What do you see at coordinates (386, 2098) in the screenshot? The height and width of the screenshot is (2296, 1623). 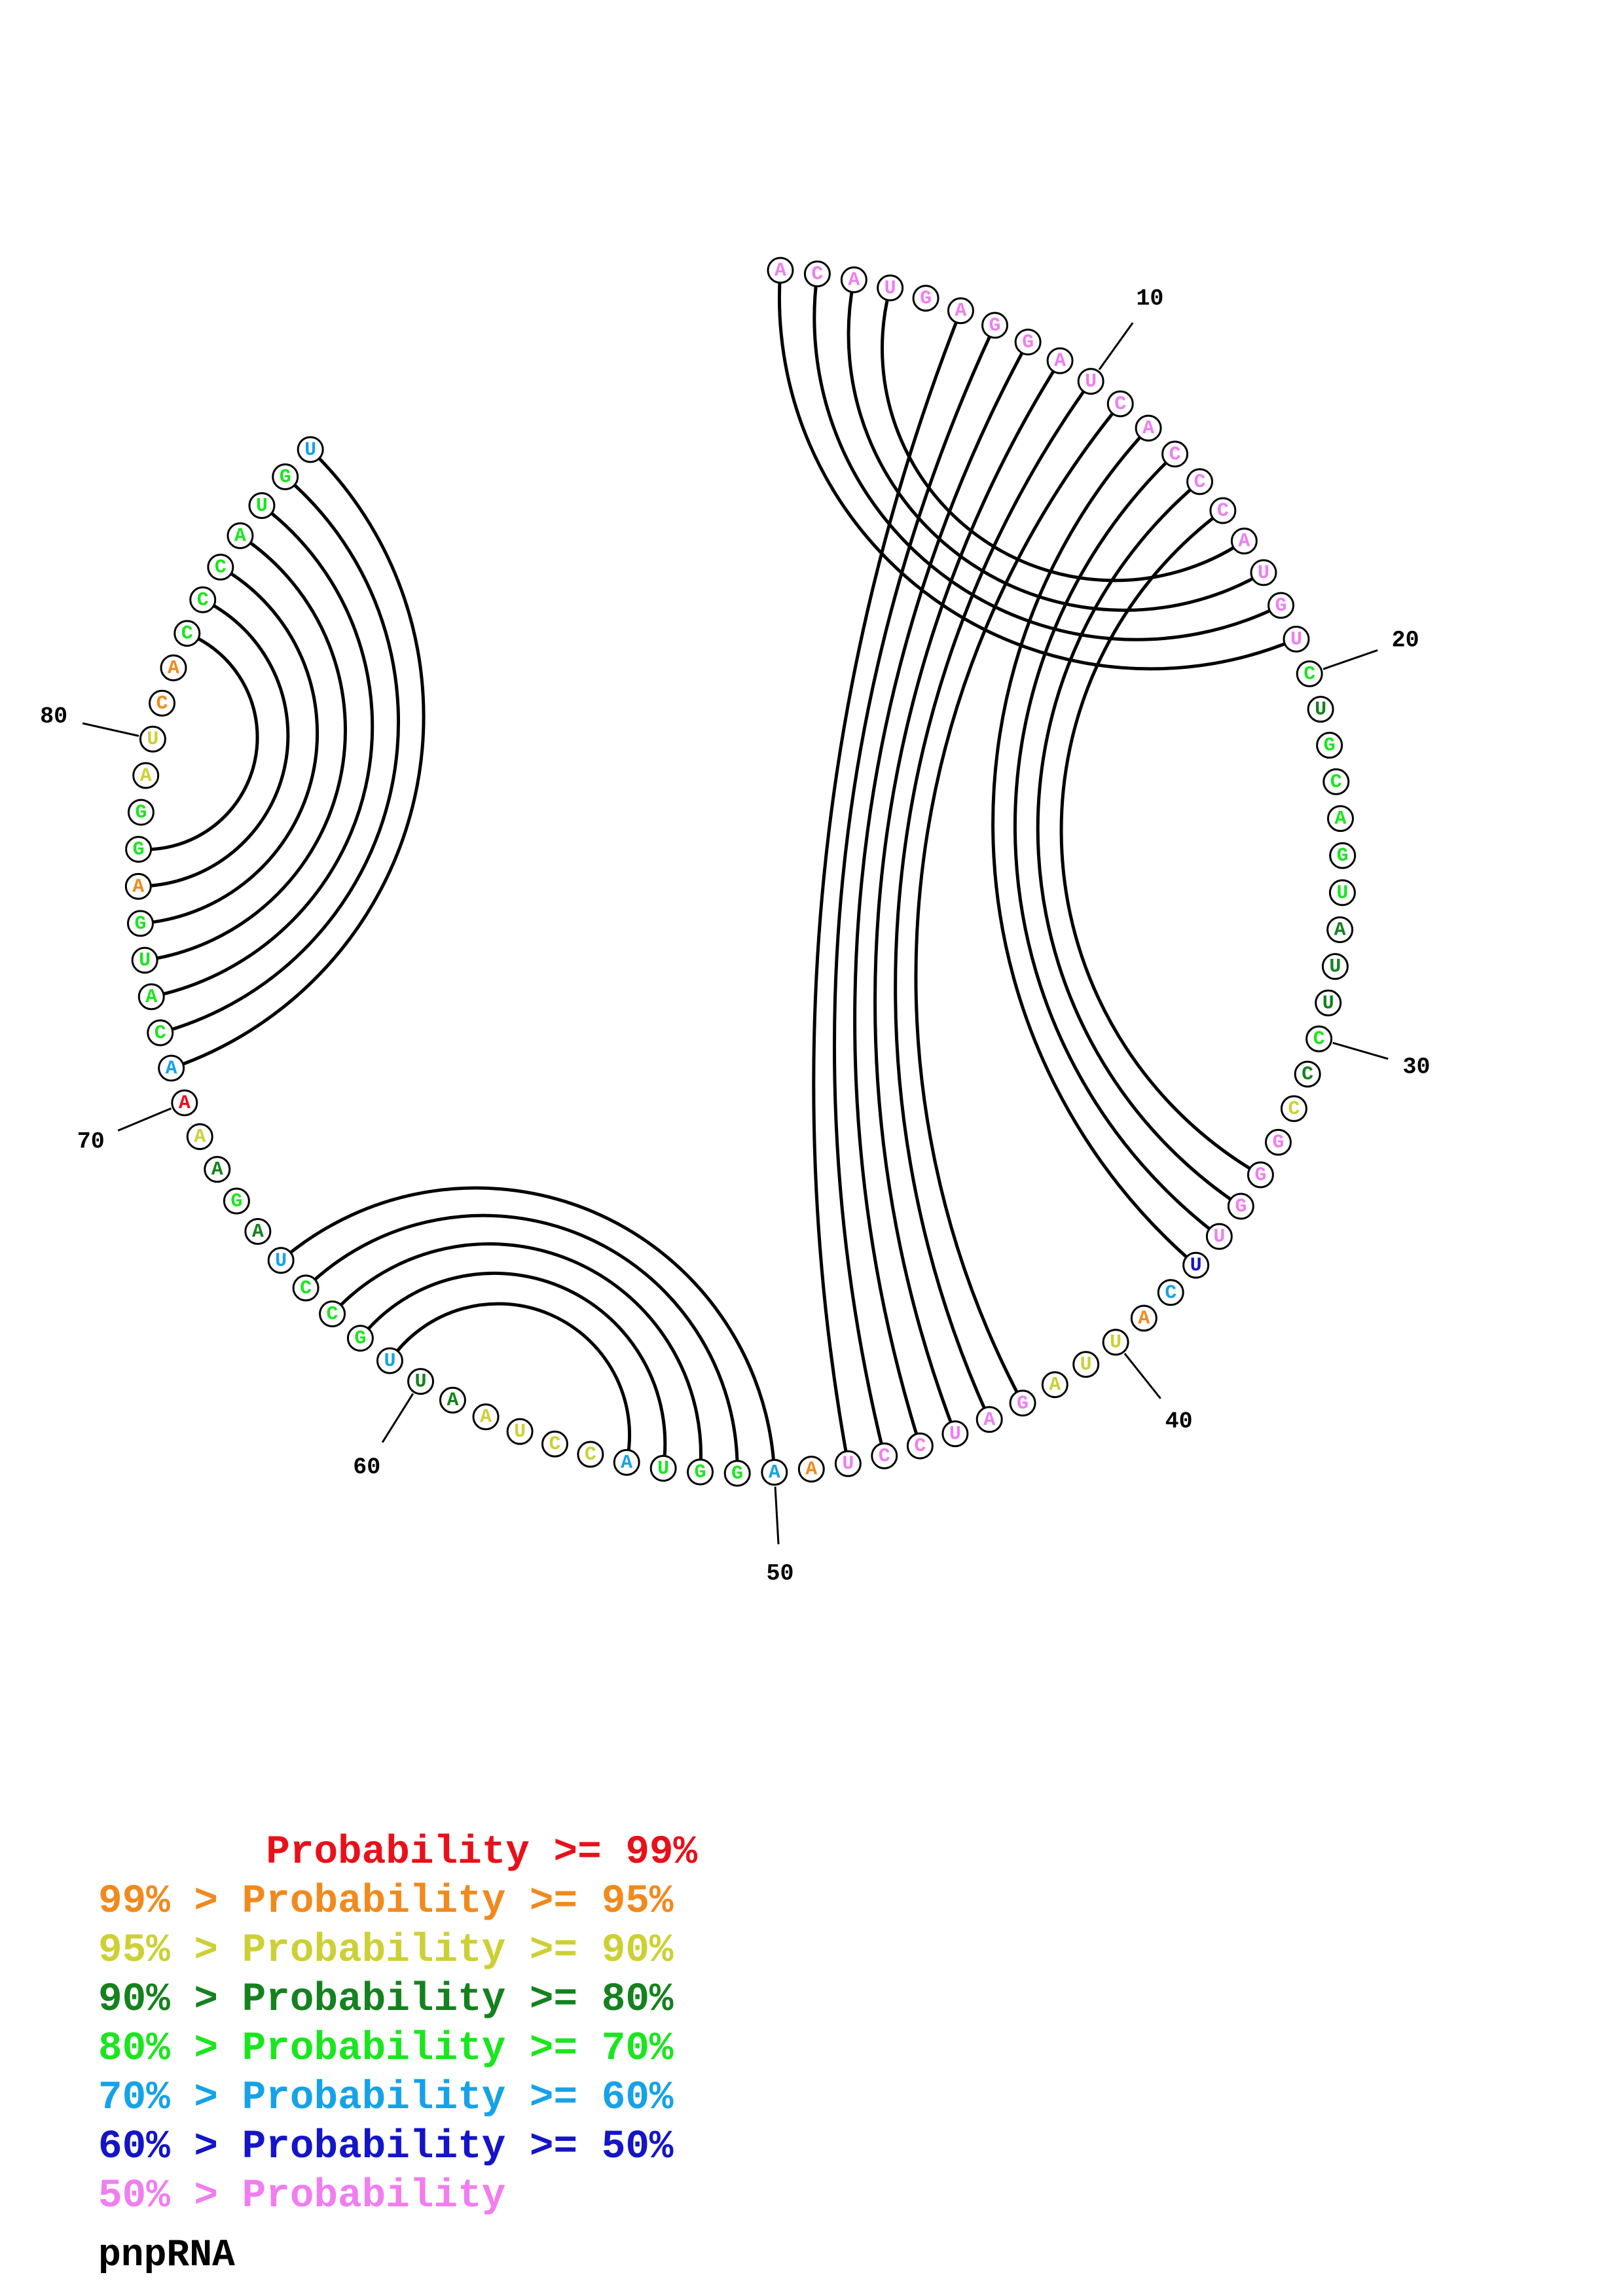 I see `legend-entry: 70% > Probability >= 60%` at bounding box center [386, 2098].